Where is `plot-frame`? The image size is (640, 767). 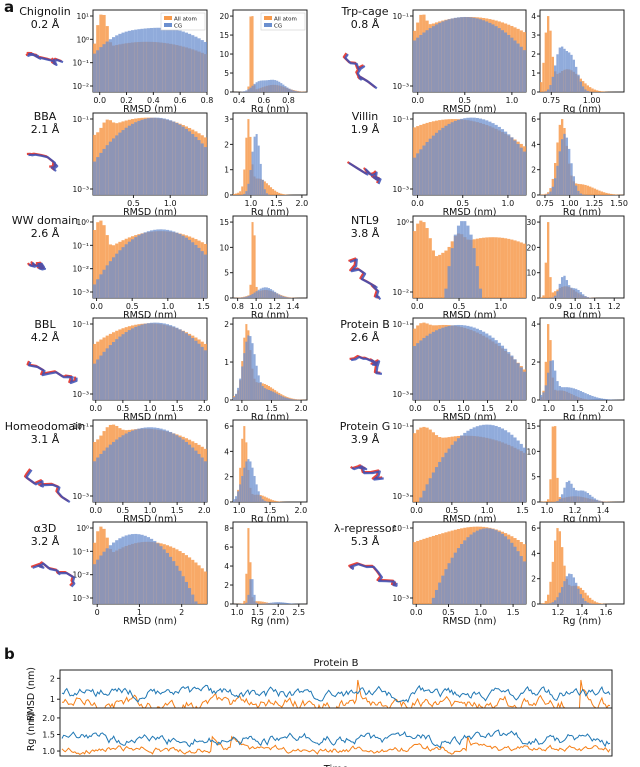 plot-frame is located at coordinates (270, 257).